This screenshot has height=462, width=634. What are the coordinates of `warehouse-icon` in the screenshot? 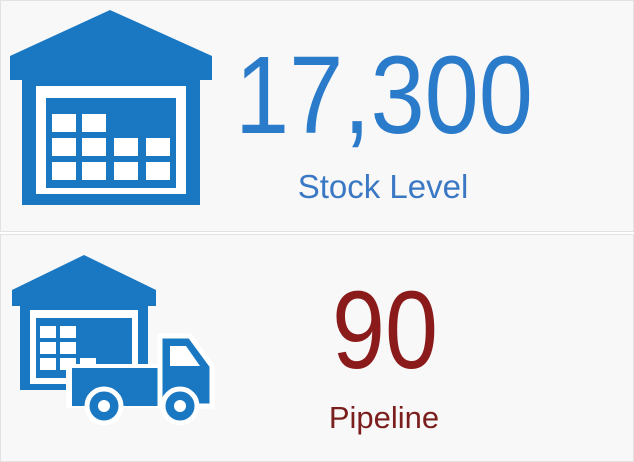 It's located at (111, 107).